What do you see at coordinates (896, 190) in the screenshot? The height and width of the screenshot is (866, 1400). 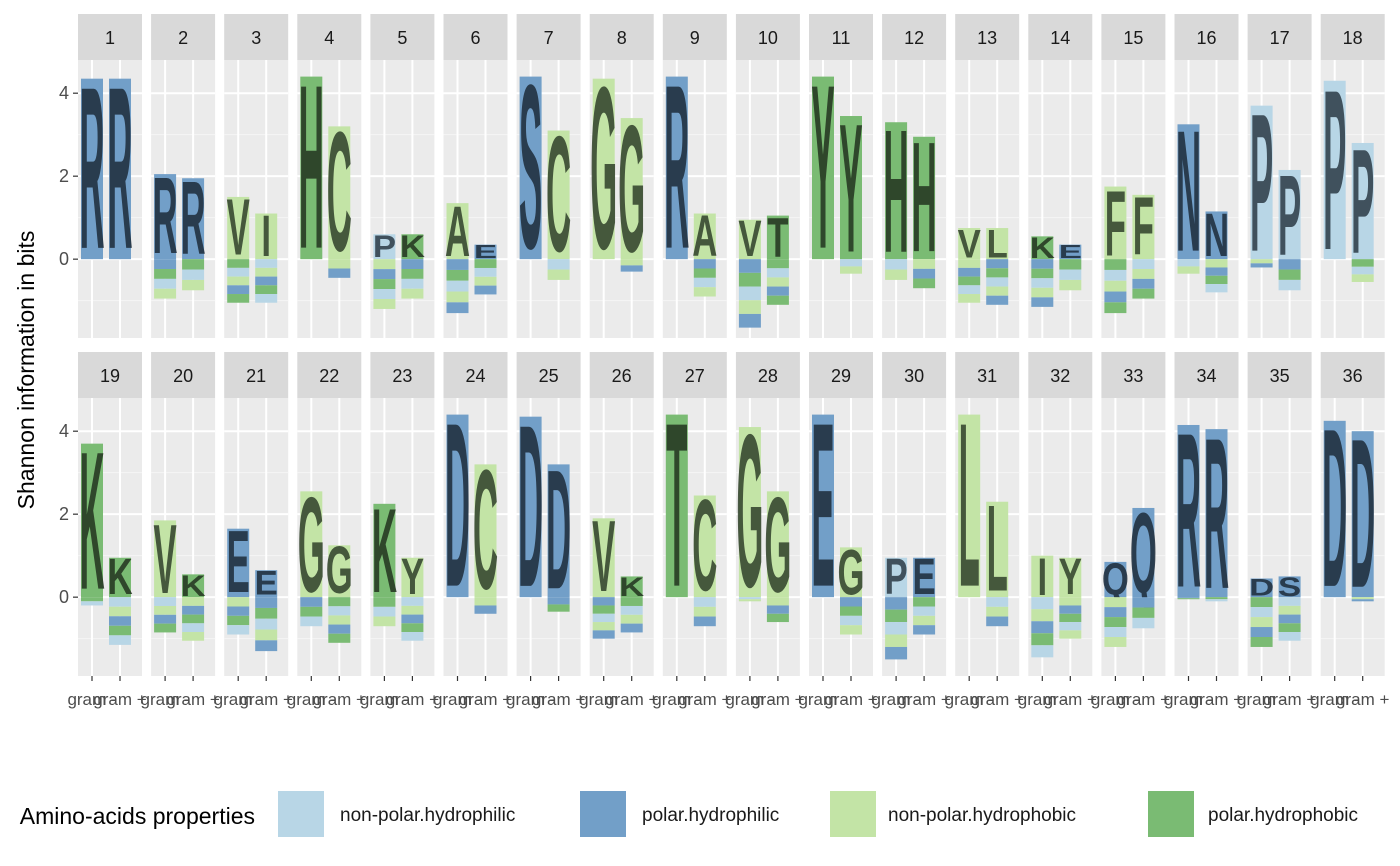 I see `logo-letter: H` at bounding box center [896, 190].